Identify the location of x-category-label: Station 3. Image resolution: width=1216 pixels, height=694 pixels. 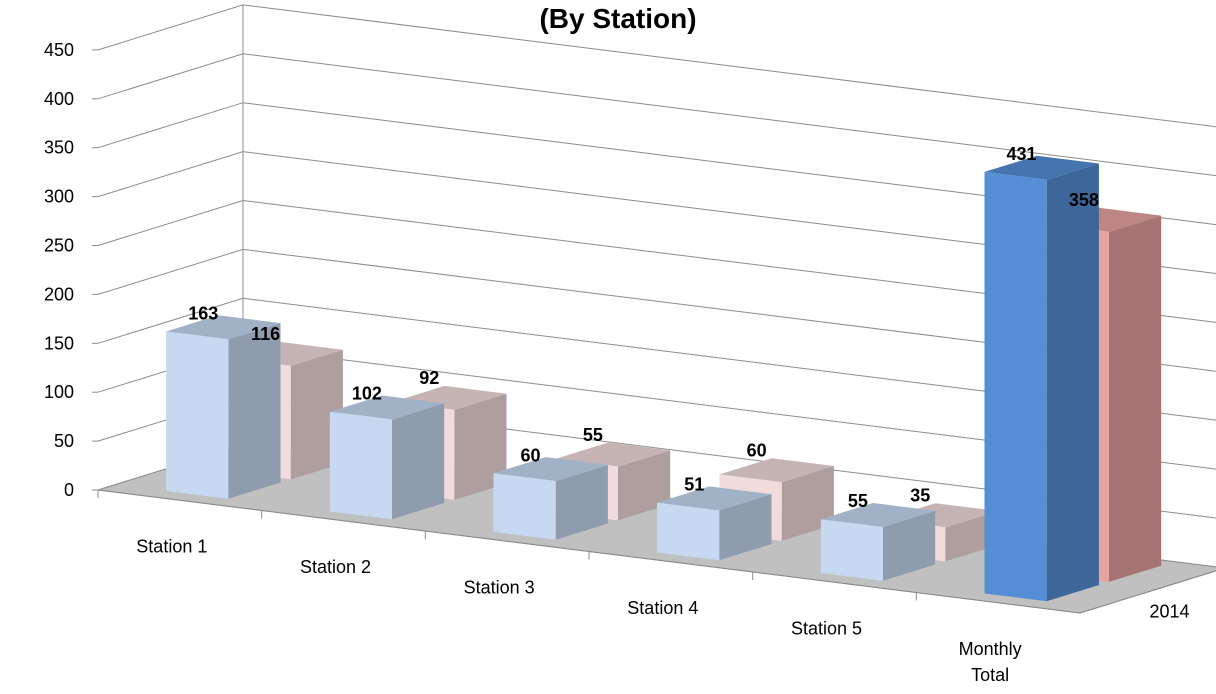
(499, 587).